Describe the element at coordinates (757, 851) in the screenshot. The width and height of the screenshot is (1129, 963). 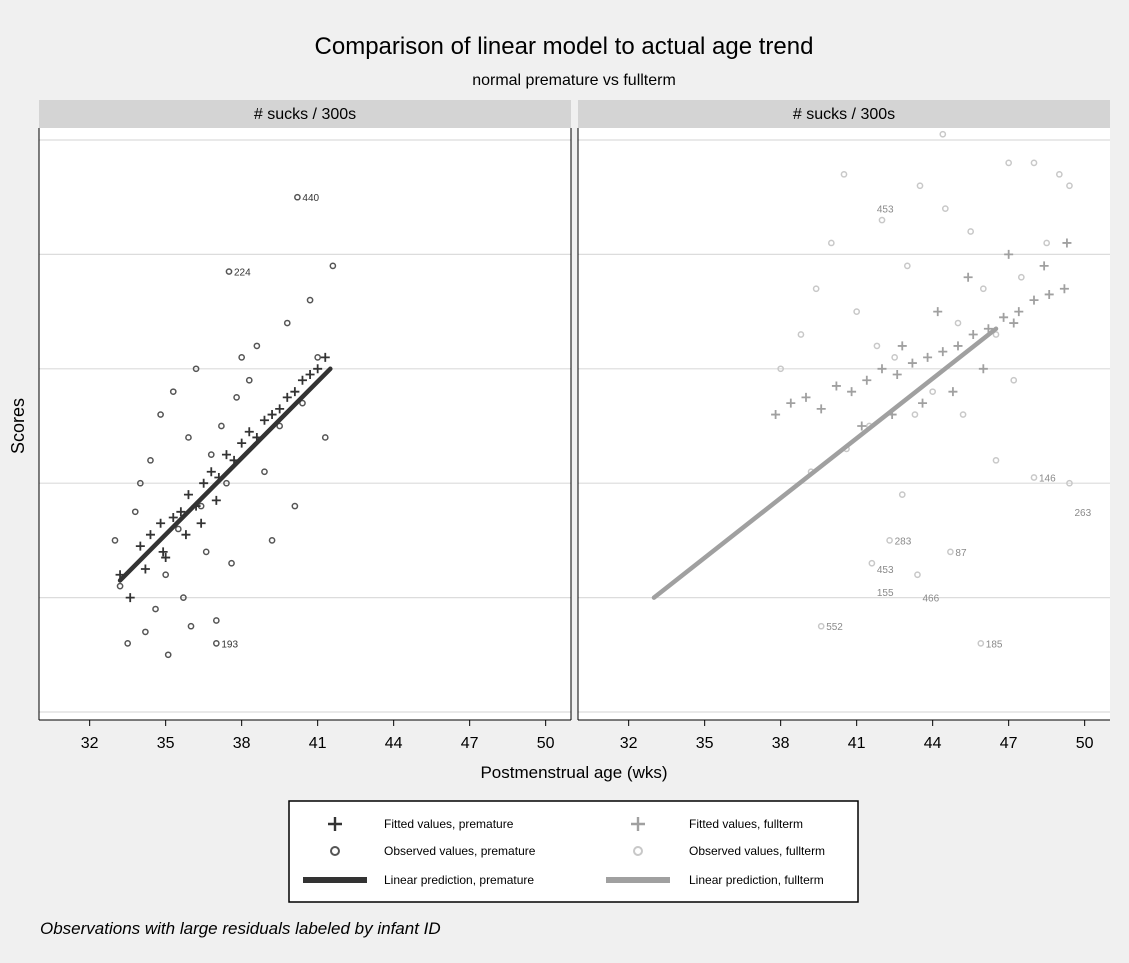
I see `legend-label: Observed values, fullterm` at that location.